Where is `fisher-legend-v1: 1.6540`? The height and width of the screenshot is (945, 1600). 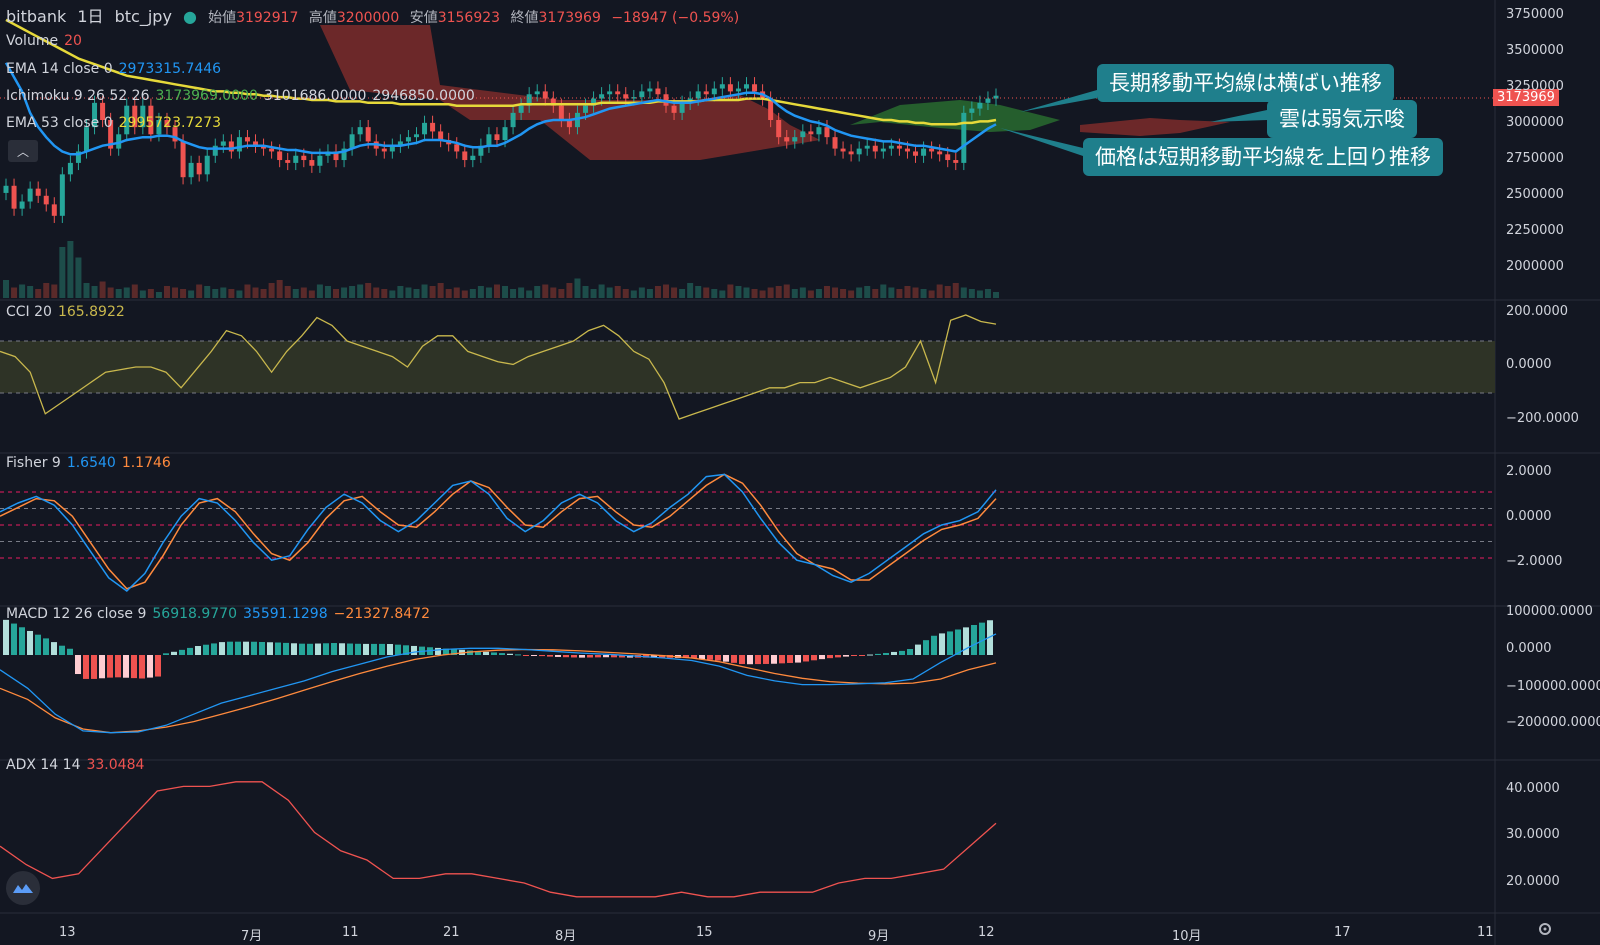 fisher-legend-v1: 1.6540 is located at coordinates (91, 463).